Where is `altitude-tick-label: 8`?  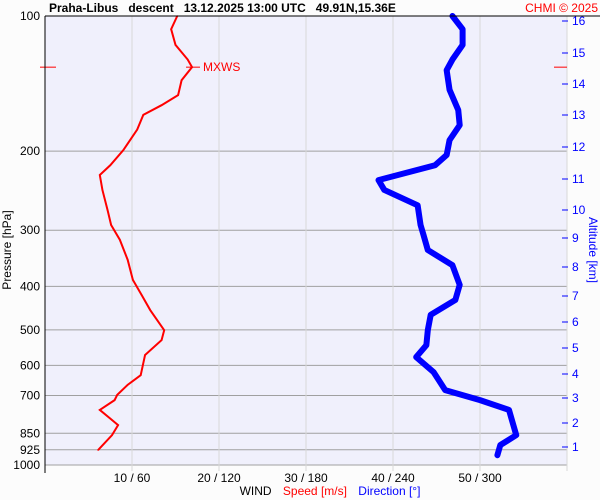 altitude-tick-label: 8 is located at coordinates (575, 267).